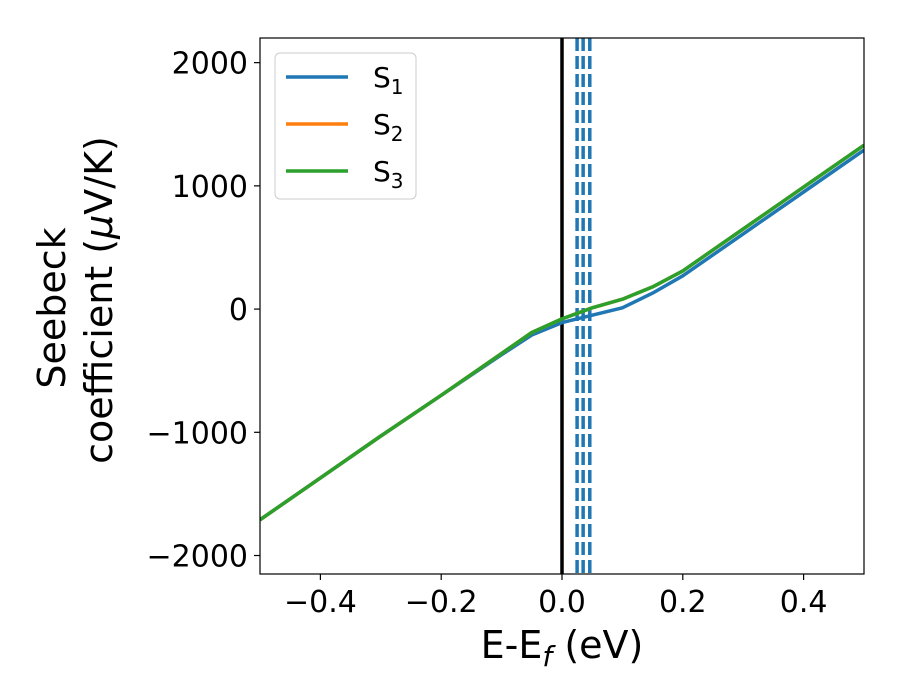 This screenshot has width=900, height=700. What do you see at coordinates (683, 602) in the screenshot?
I see `x-tick-label: 0.2` at bounding box center [683, 602].